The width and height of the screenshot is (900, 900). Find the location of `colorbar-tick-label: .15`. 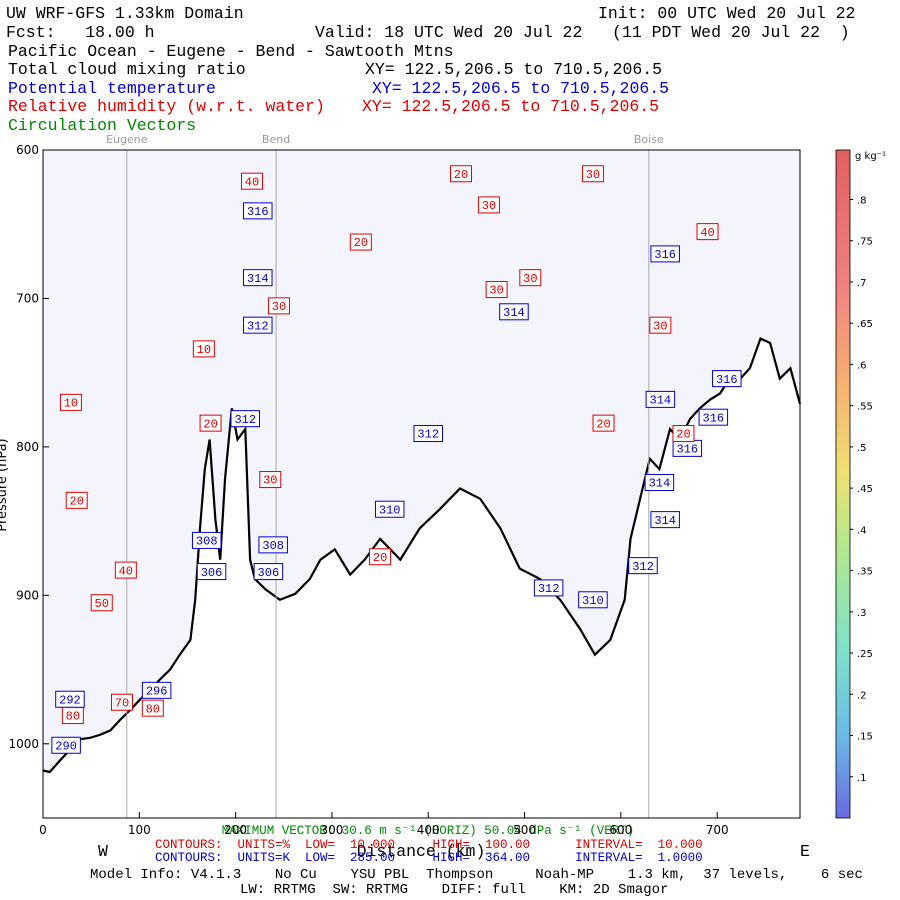

colorbar-tick-label: .15 is located at coordinates (865, 737).